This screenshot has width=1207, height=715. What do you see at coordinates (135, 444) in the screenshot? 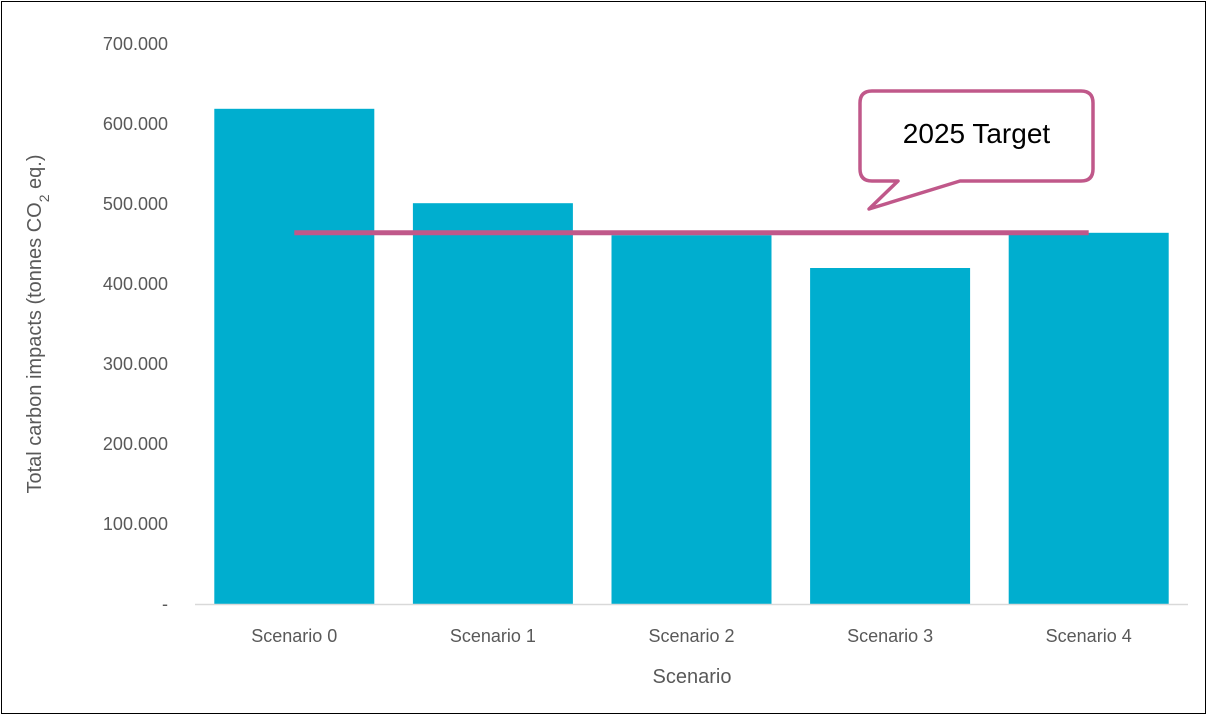
I see `y-tick-label: 200.000` at bounding box center [135, 444].